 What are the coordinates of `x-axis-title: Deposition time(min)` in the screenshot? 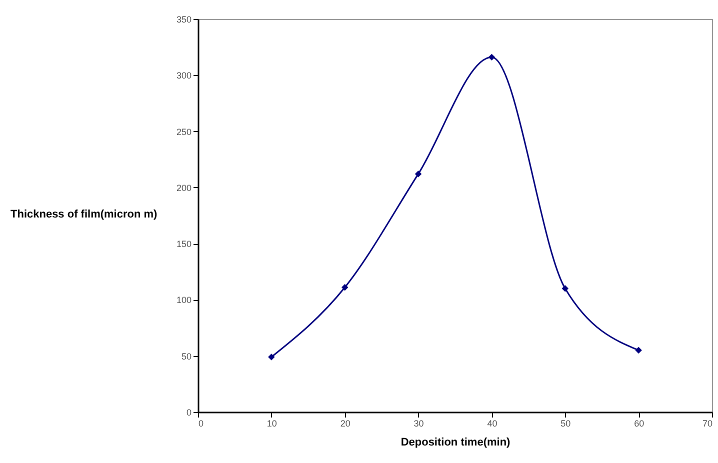 It's located at (455, 442).